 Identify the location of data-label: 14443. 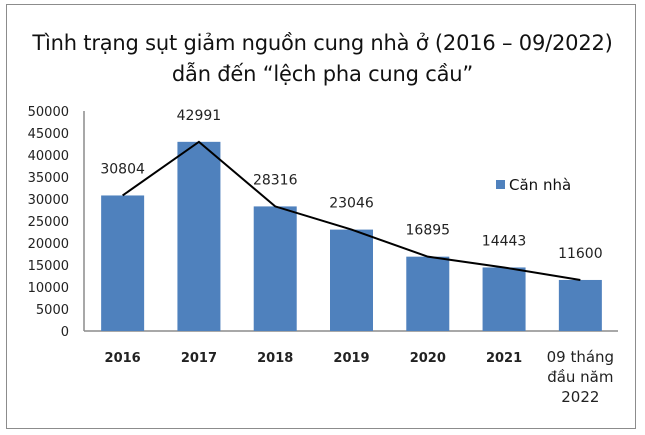
(504, 241).